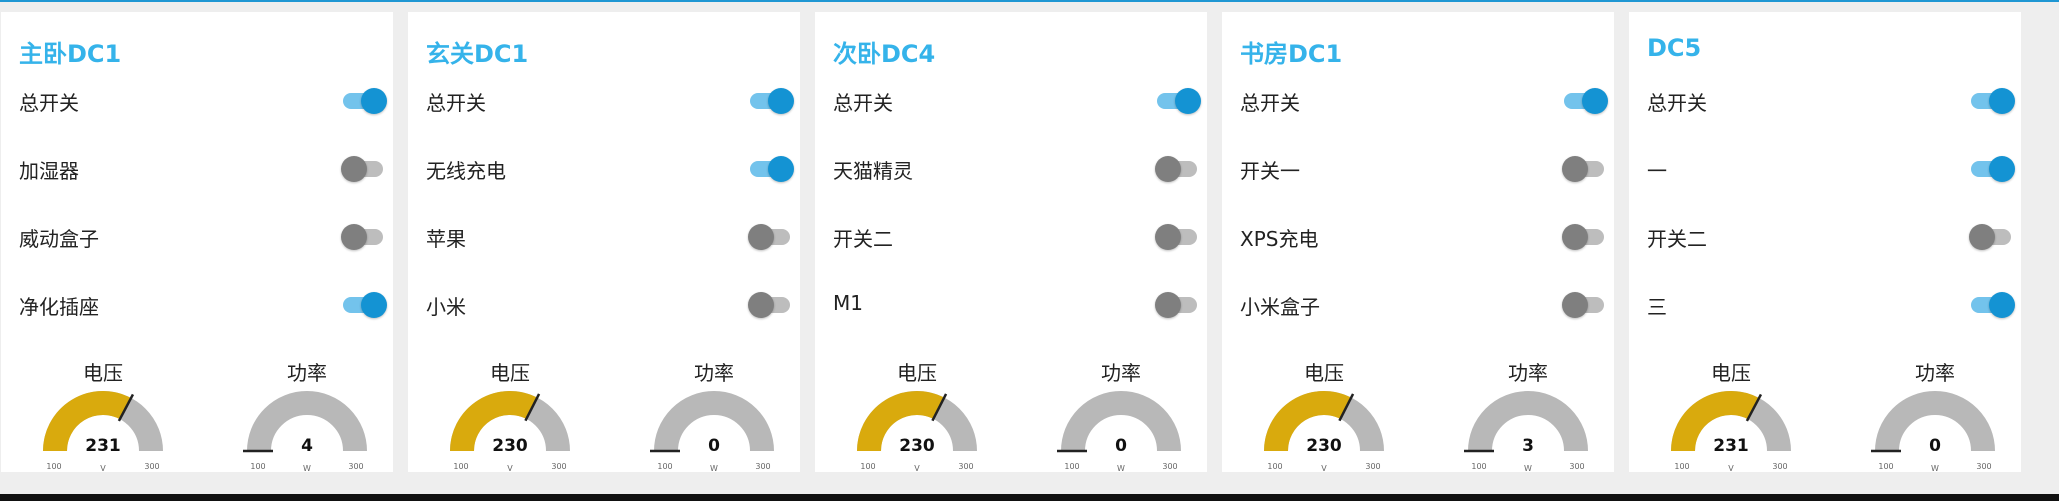 This screenshot has height=501, width=2059. I want to click on switch-label: M1, so click(848, 303).